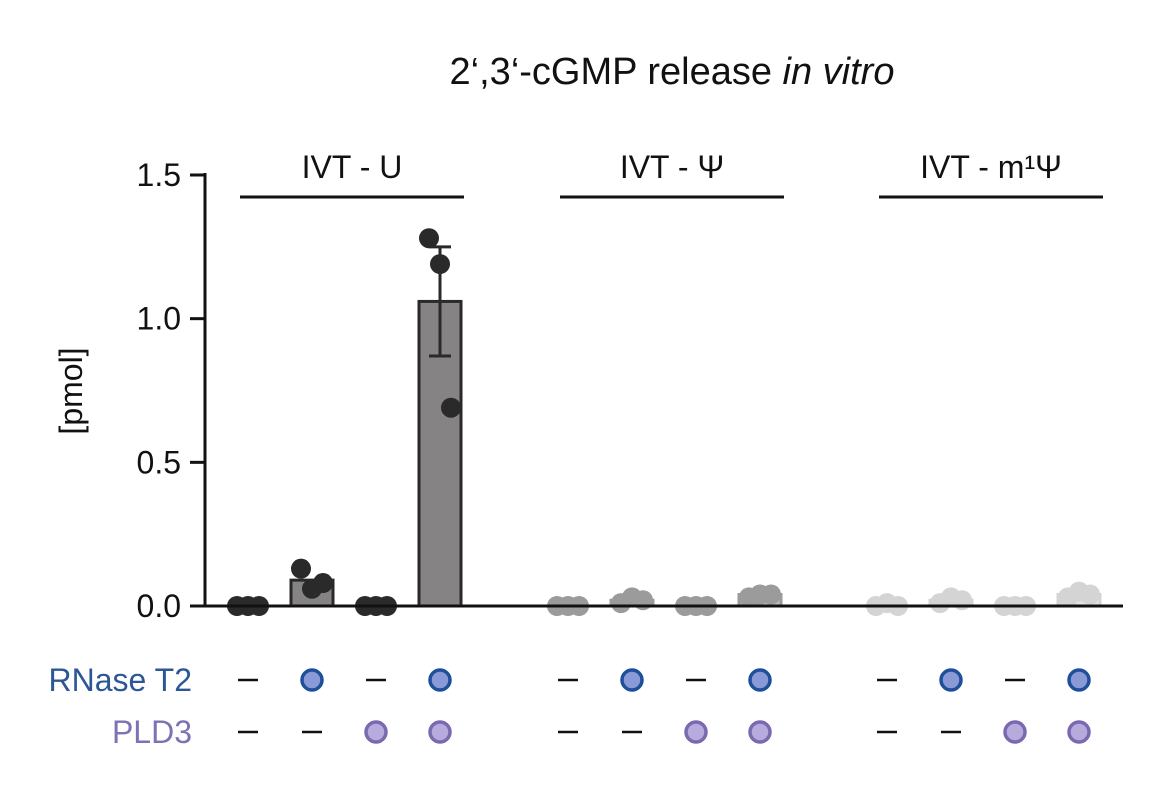 The image size is (1153, 788). What do you see at coordinates (616, 72) in the screenshot?
I see `chart-title-main: 2‘,3‘-cGMP release` at bounding box center [616, 72].